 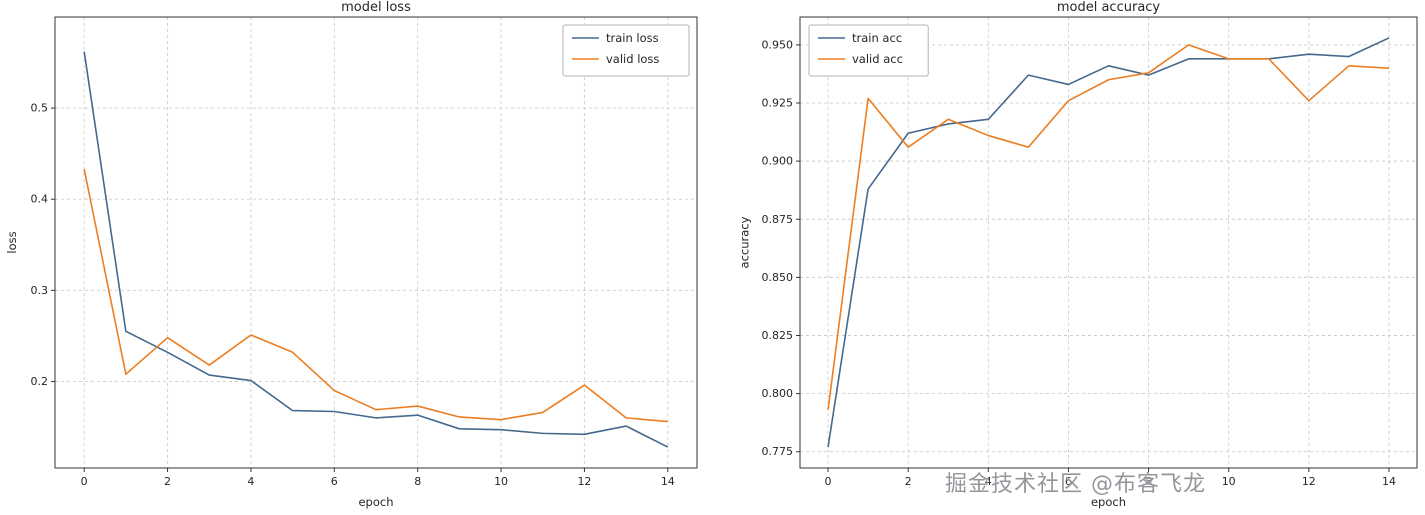 What do you see at coordinates (632, 59) in the screenshot?
I see `legend-label: valid loss` at bounding box center [632, 59].